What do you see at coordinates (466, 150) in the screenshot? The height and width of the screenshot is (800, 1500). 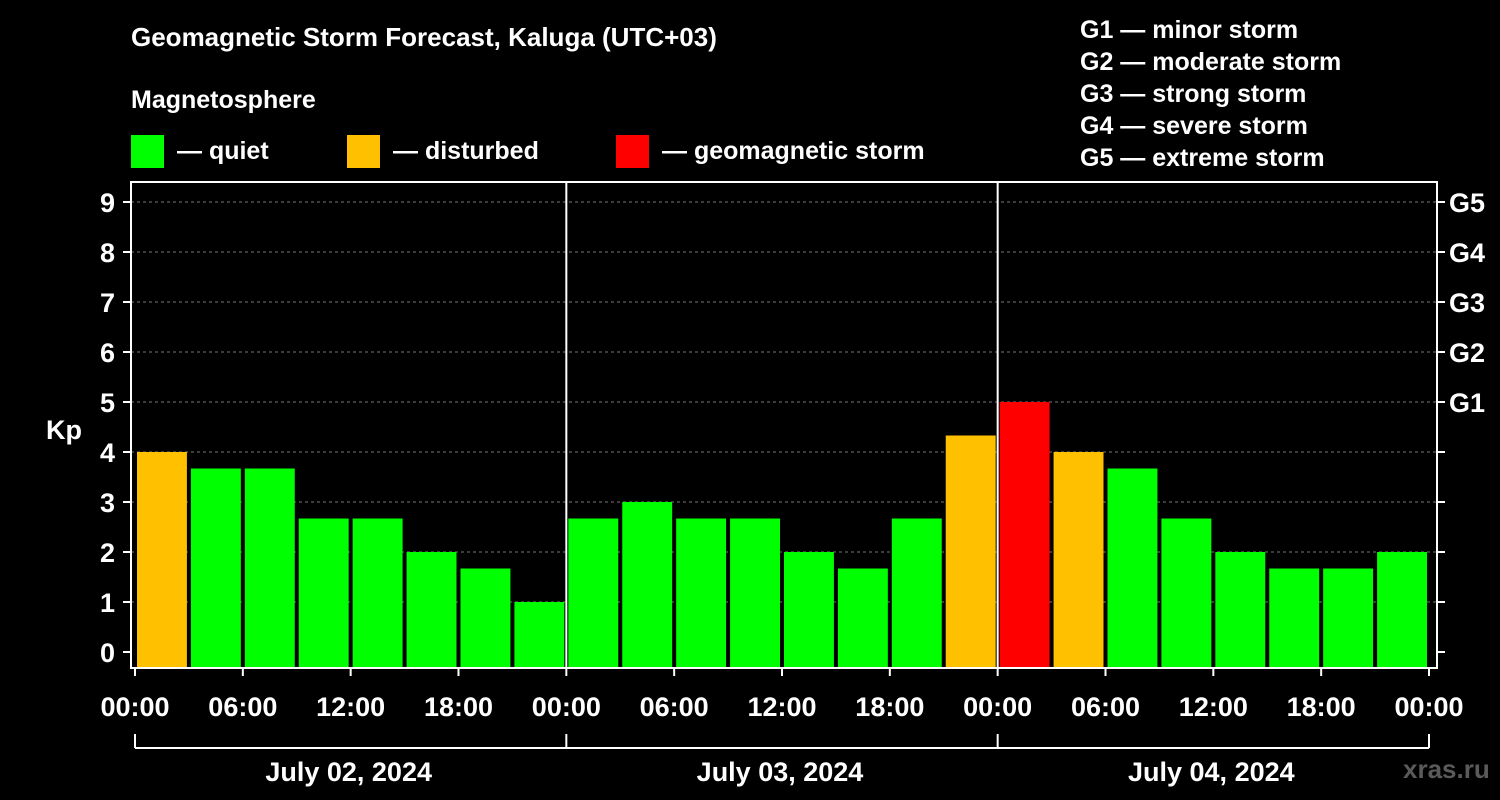 I see `legend-label-disturbed: — disturbed` at bounding box center [466, 150].